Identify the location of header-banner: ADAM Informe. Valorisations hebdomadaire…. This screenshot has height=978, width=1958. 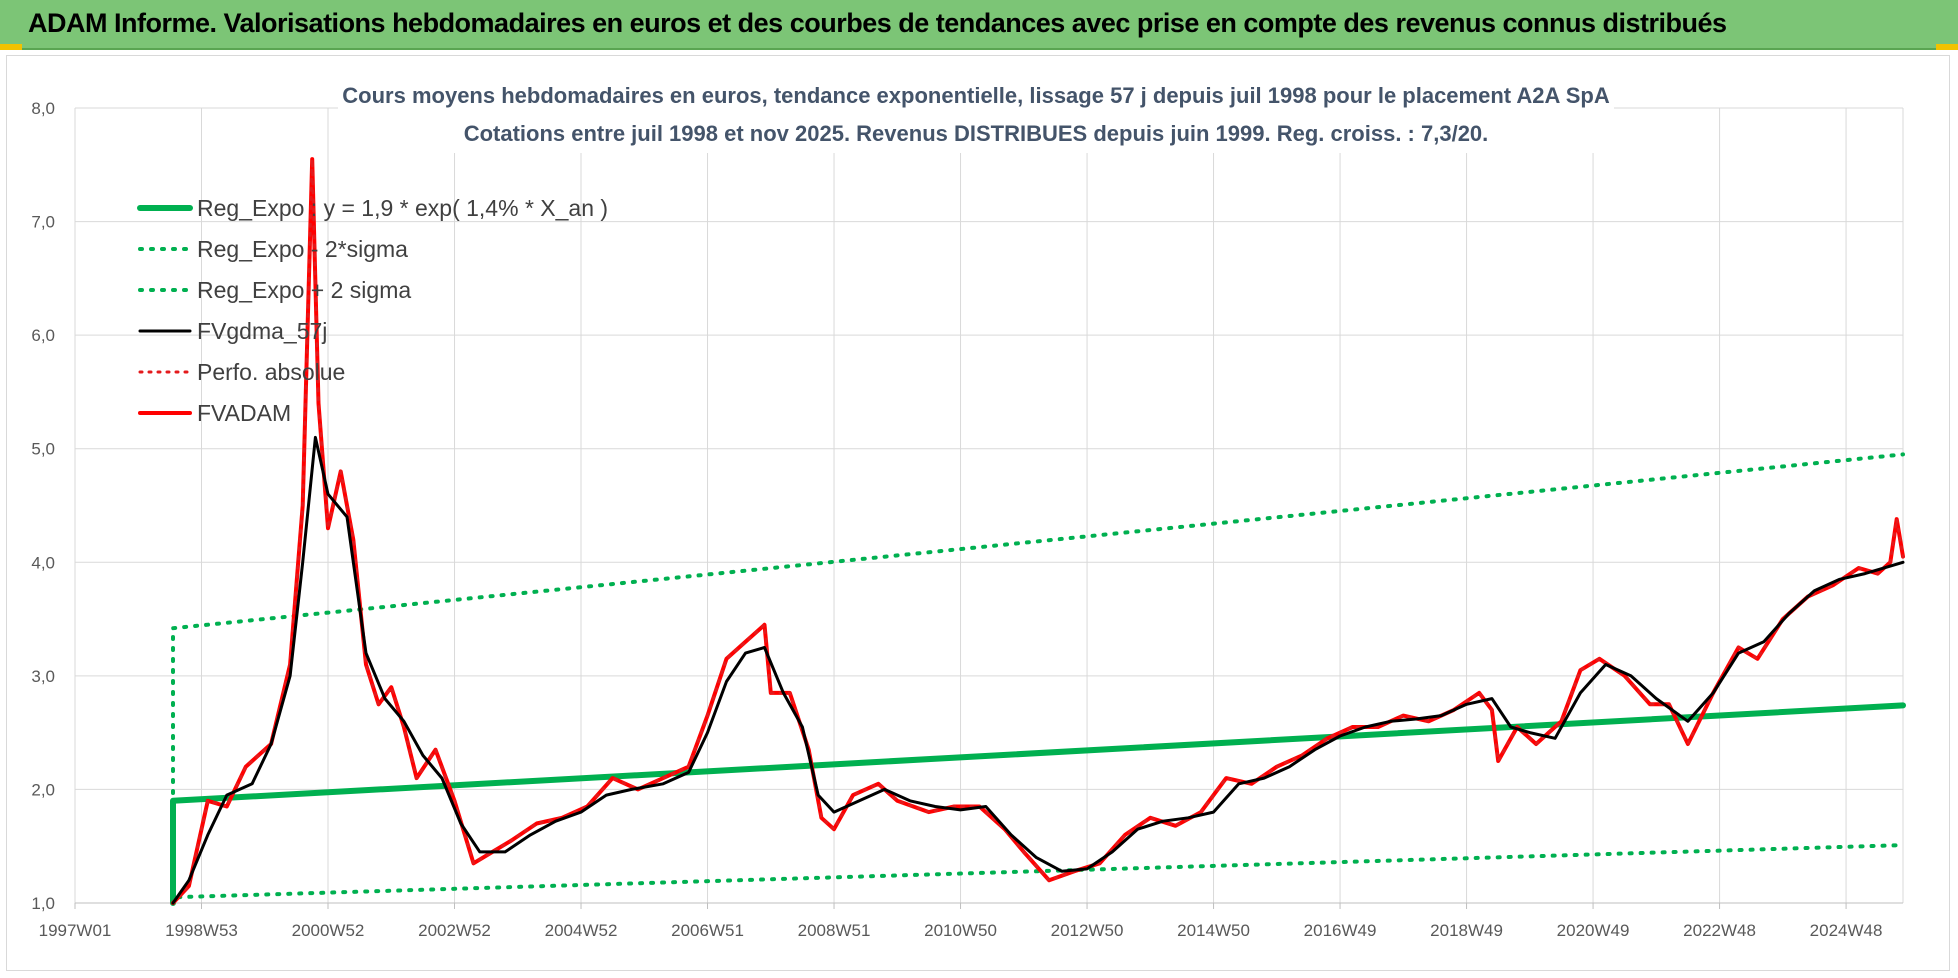
(979, 25).